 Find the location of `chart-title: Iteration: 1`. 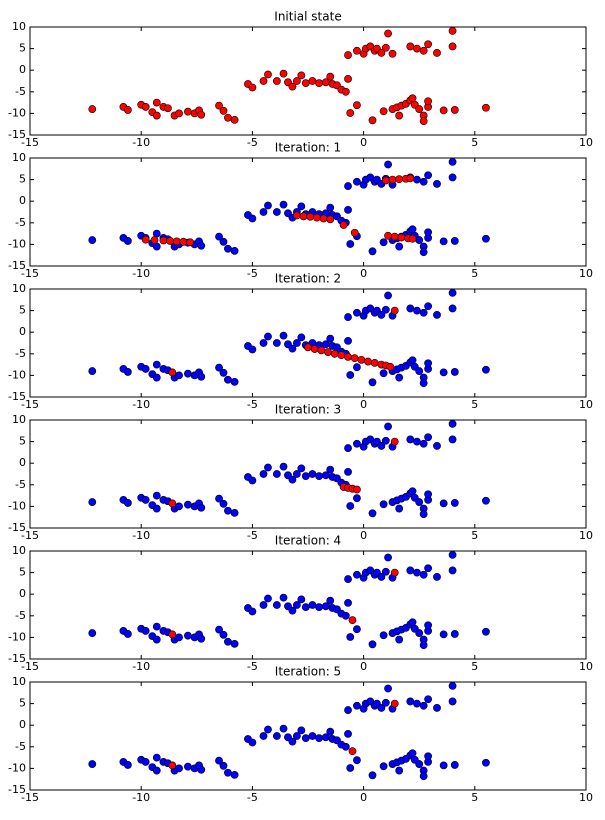

chart-title: Iteration: 1 is located at coordinates (308, 148).